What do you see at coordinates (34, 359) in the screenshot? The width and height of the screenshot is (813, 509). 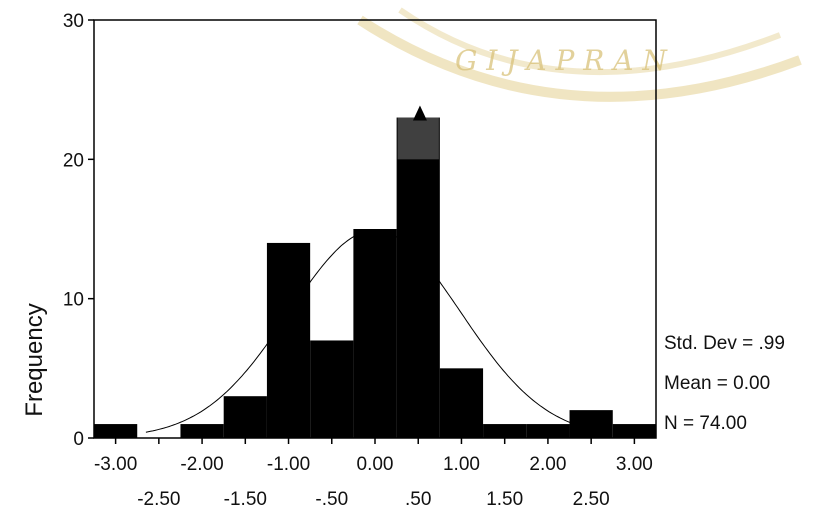 I see `y-axis-label: Frequency` at bounding box center [34, 359].